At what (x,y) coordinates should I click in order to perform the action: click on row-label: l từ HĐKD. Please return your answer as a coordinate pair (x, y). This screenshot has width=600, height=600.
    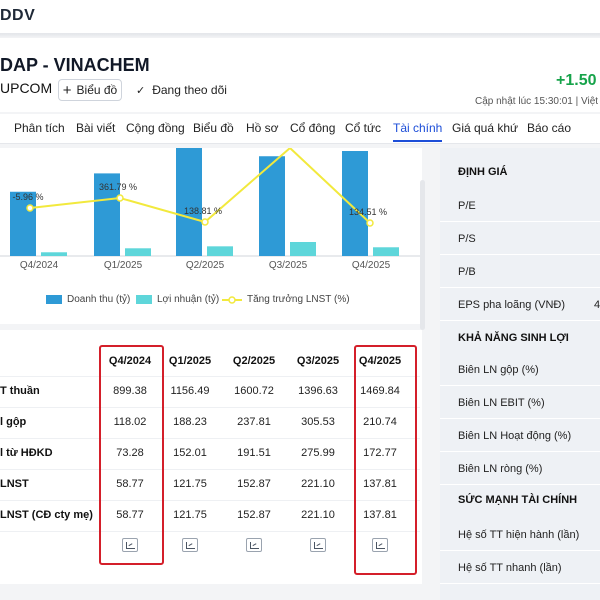
    Looking at the image, I should click on (26, 453).